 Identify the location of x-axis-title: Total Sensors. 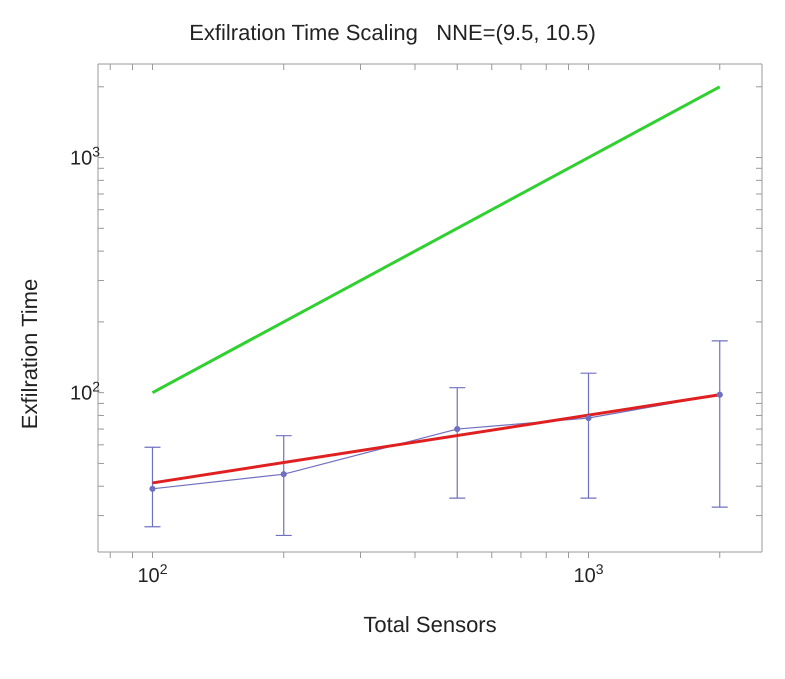
(430, 625).